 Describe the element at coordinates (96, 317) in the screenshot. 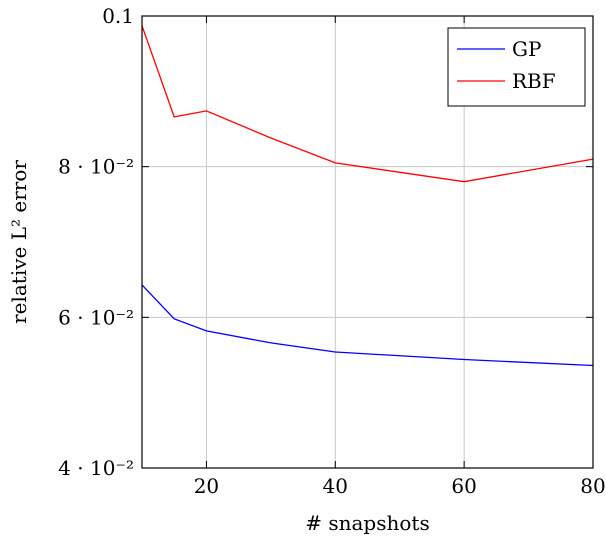

I see `y-tick-label: 6 · 10⁻²` at that location.